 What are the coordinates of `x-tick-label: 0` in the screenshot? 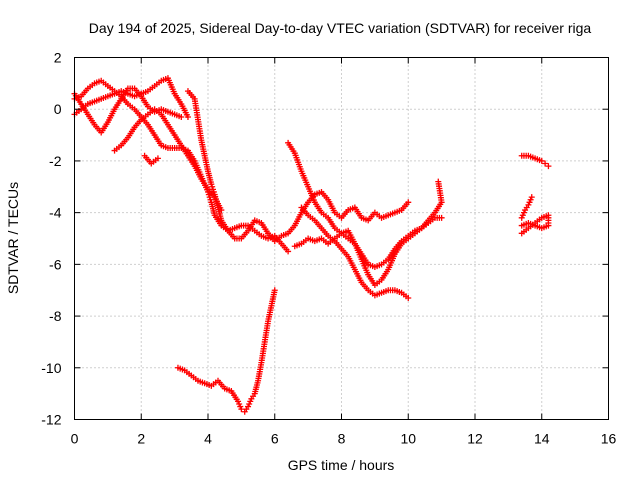 It's located at (75, 439).